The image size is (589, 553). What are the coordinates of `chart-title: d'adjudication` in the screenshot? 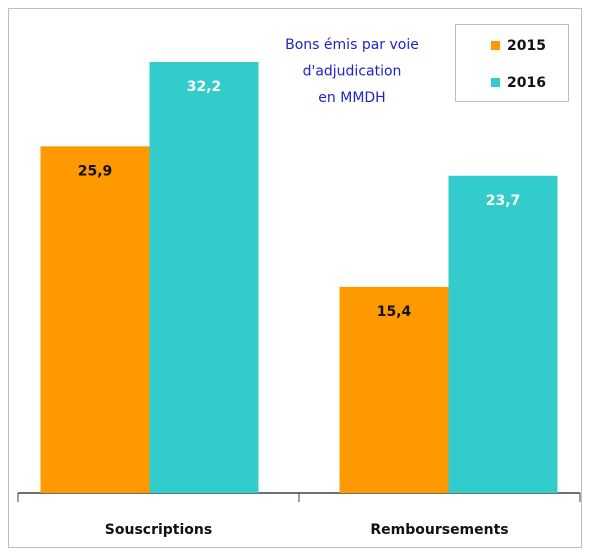 It's located at (352, 72).